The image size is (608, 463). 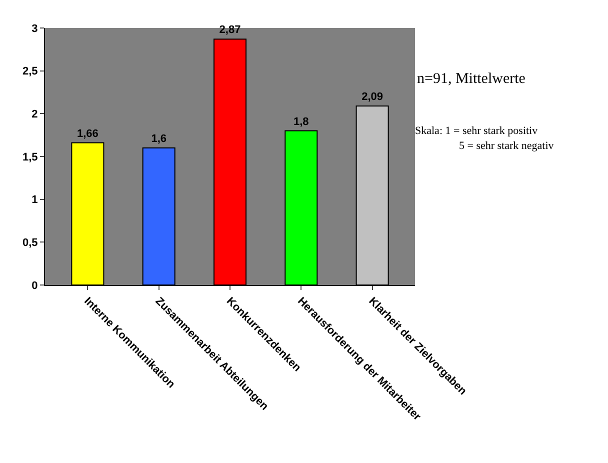 I want to click on data-label: 2,09, so click(x=373, y=96).